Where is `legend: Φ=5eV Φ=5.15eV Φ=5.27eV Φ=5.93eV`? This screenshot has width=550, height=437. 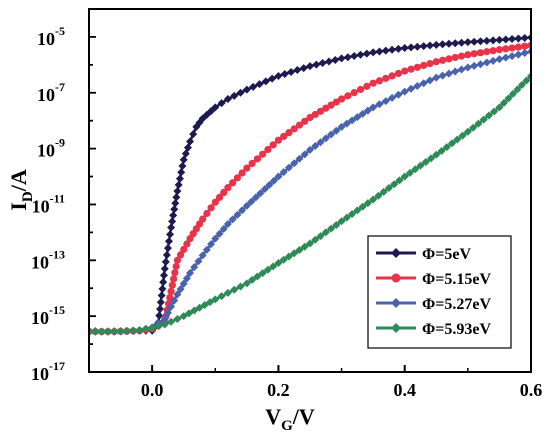 legend: Φ=5eV Φ=5.15eV Φ=5.27eV Φ=5.93eV is located at coordinates (439, 292).